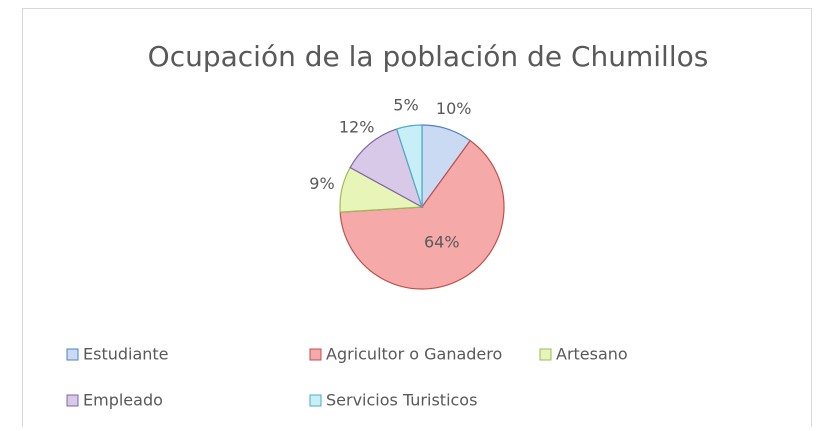 The height and width of the screenshot is (431, 822). Describe the element at coordinates (123, 400) in the screenshot. I see `legend-label: Empleado` at that location.